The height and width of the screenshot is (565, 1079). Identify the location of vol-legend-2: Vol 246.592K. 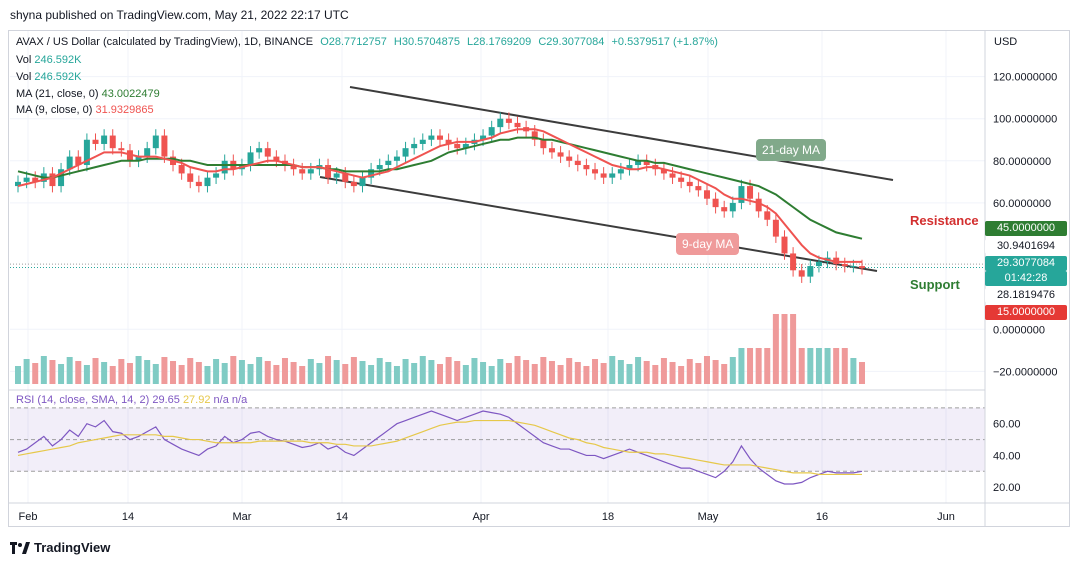
(48, 77).